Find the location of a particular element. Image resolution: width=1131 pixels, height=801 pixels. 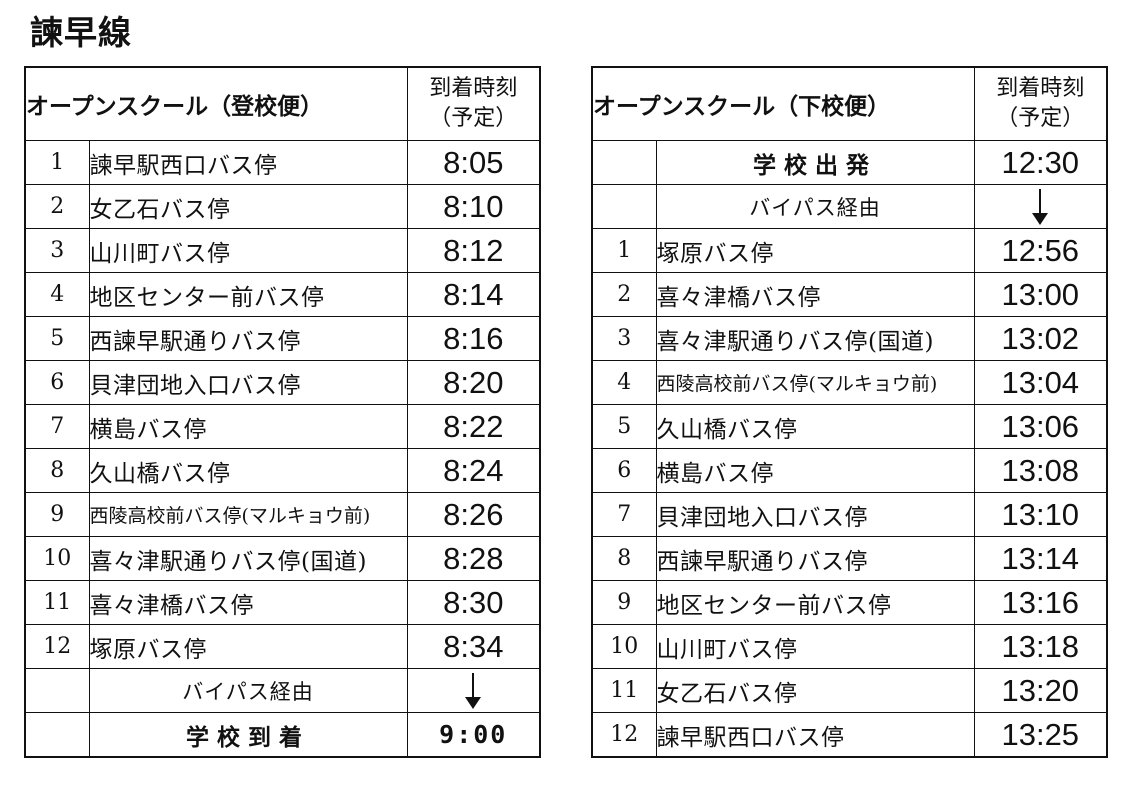

table-row: 7 横島バス停 8:22 is located at coordinates (282, 426).